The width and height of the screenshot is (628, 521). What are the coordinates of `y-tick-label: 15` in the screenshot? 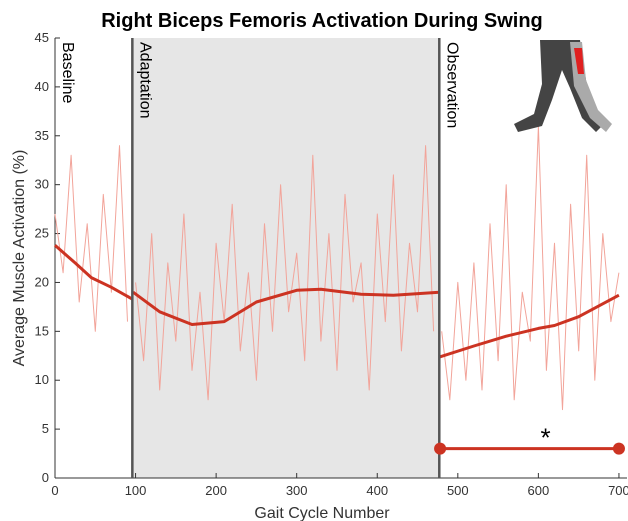 It's located at (42, 330).